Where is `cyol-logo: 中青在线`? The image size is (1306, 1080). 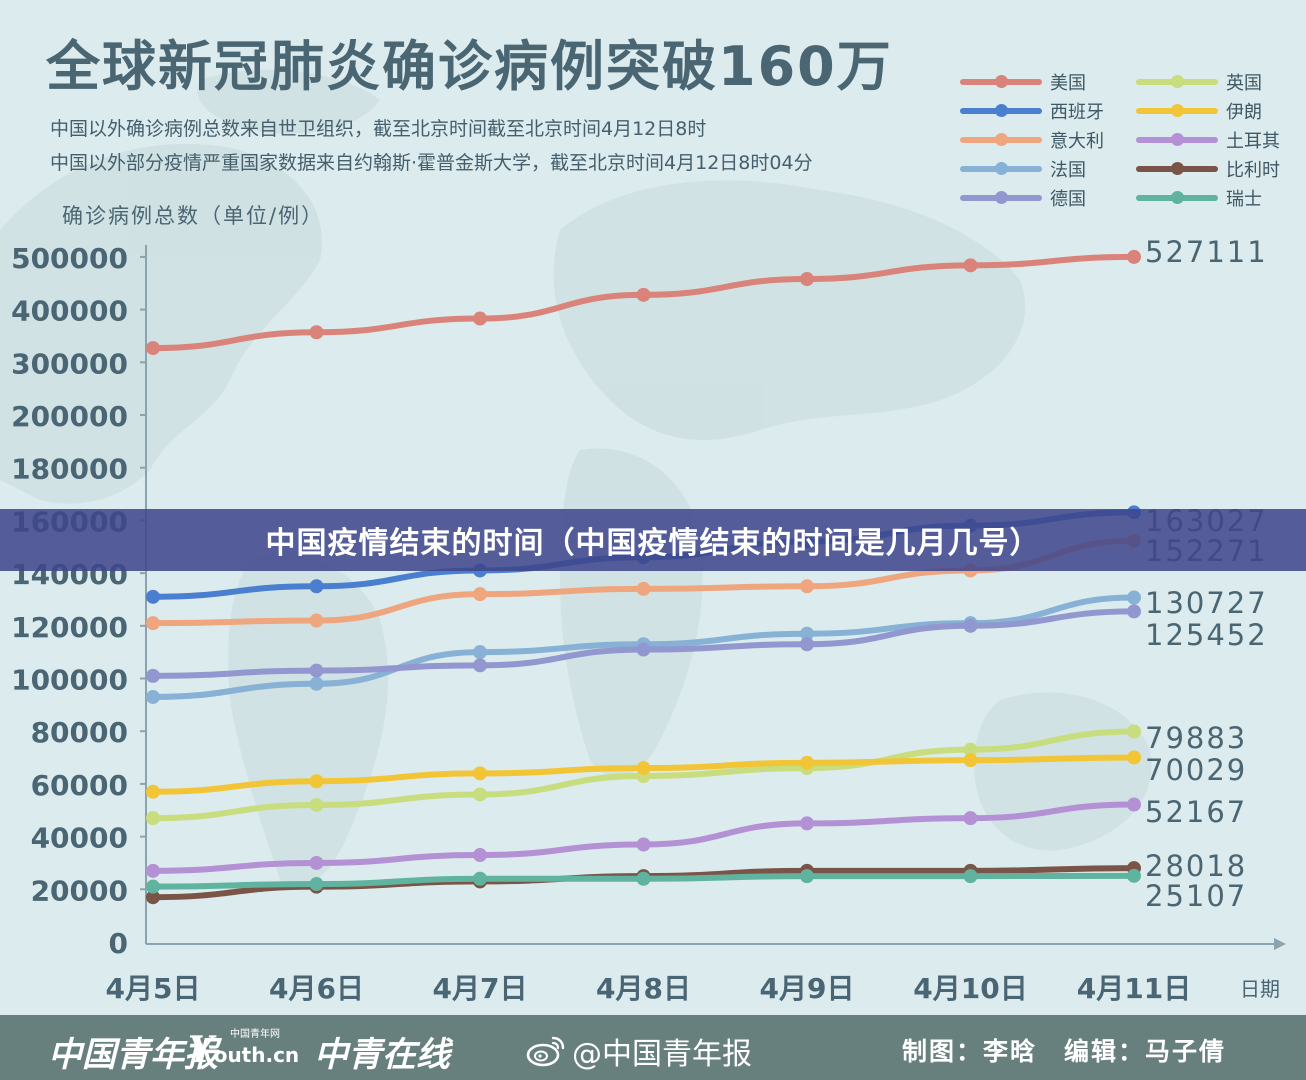 cyol-logo: 中青在线 is located at coordinates (382, 1055).